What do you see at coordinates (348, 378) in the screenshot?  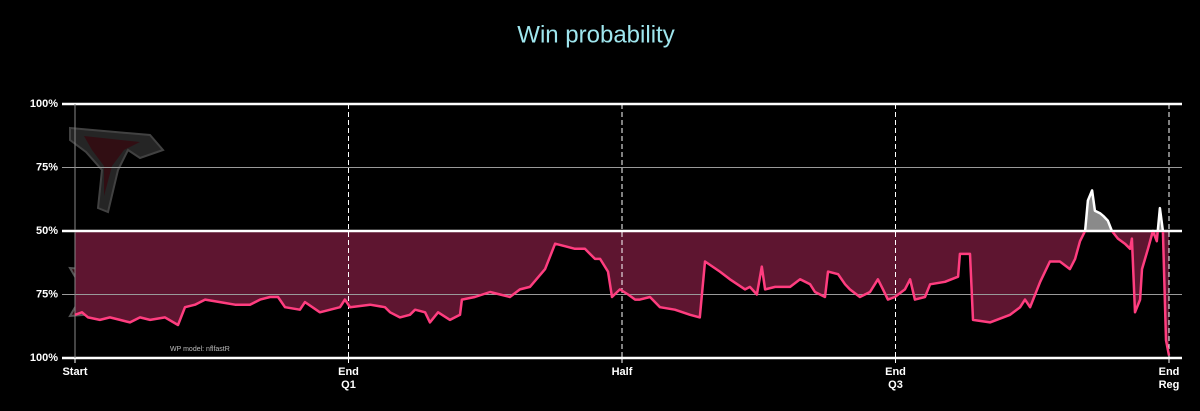 I see `x-tick-label: End Q1` at bounding box center [348, 378].